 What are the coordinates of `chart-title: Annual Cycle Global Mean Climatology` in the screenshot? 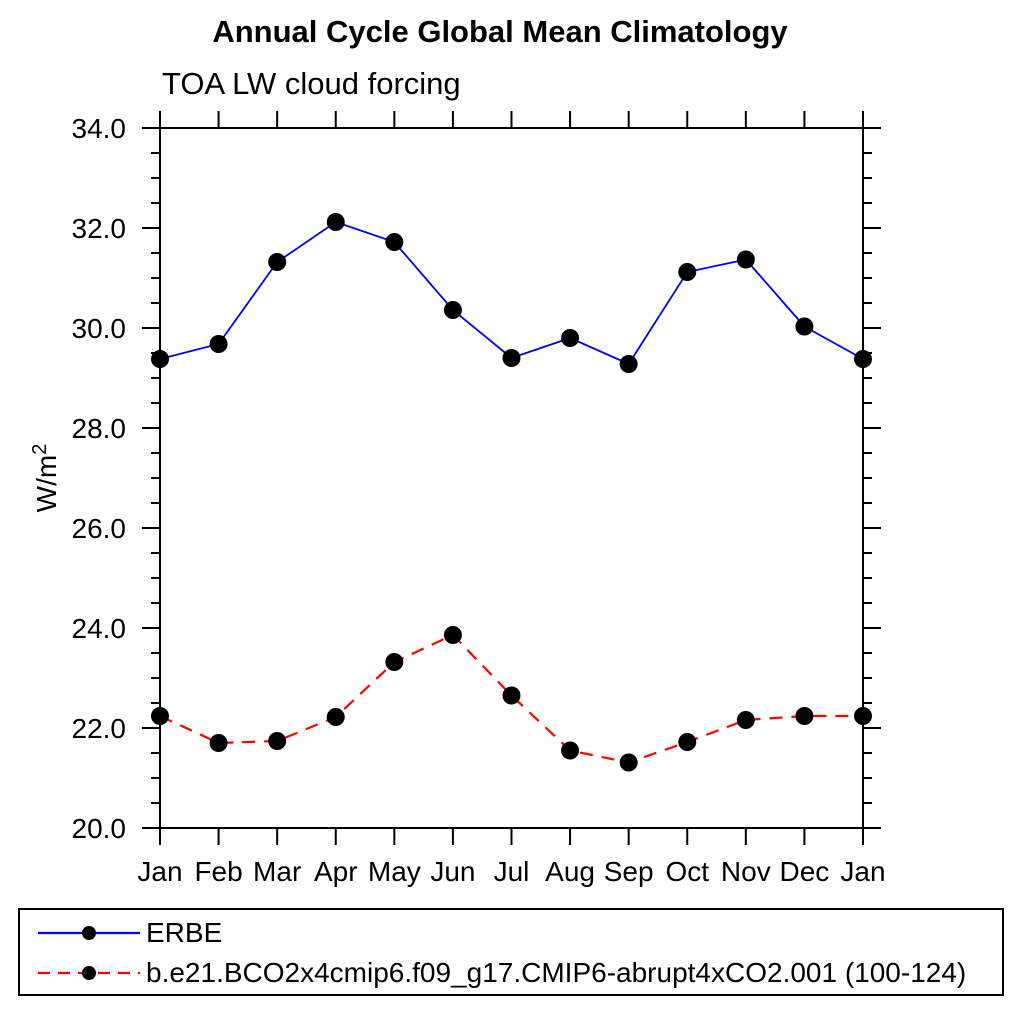 It's located at (500, 31).